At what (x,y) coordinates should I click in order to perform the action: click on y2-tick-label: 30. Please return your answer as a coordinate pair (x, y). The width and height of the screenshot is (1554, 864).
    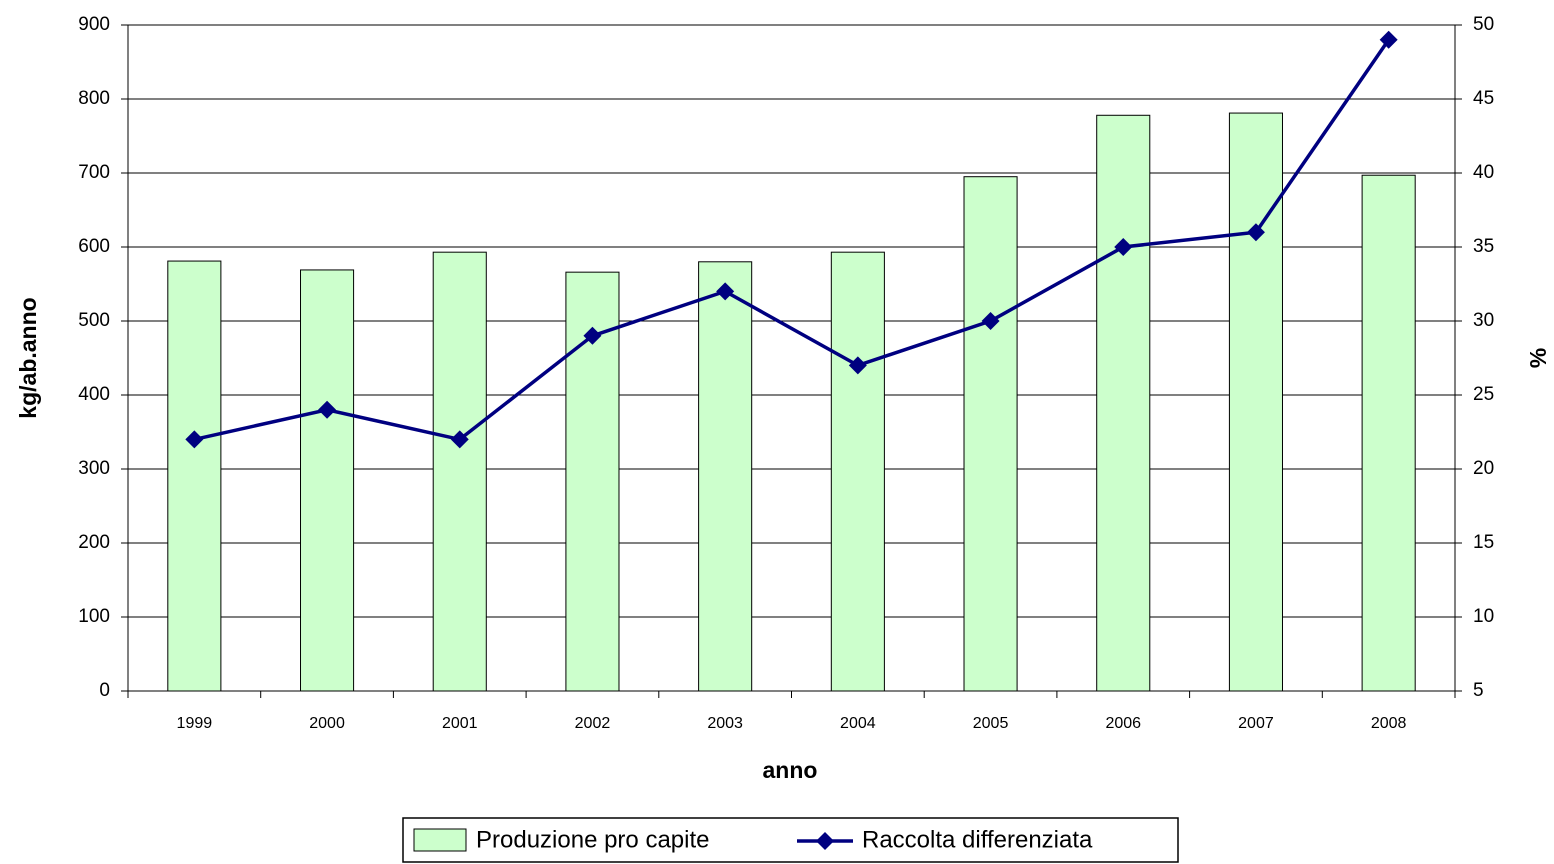
    Looking at the image, I should click on (1483, 320).